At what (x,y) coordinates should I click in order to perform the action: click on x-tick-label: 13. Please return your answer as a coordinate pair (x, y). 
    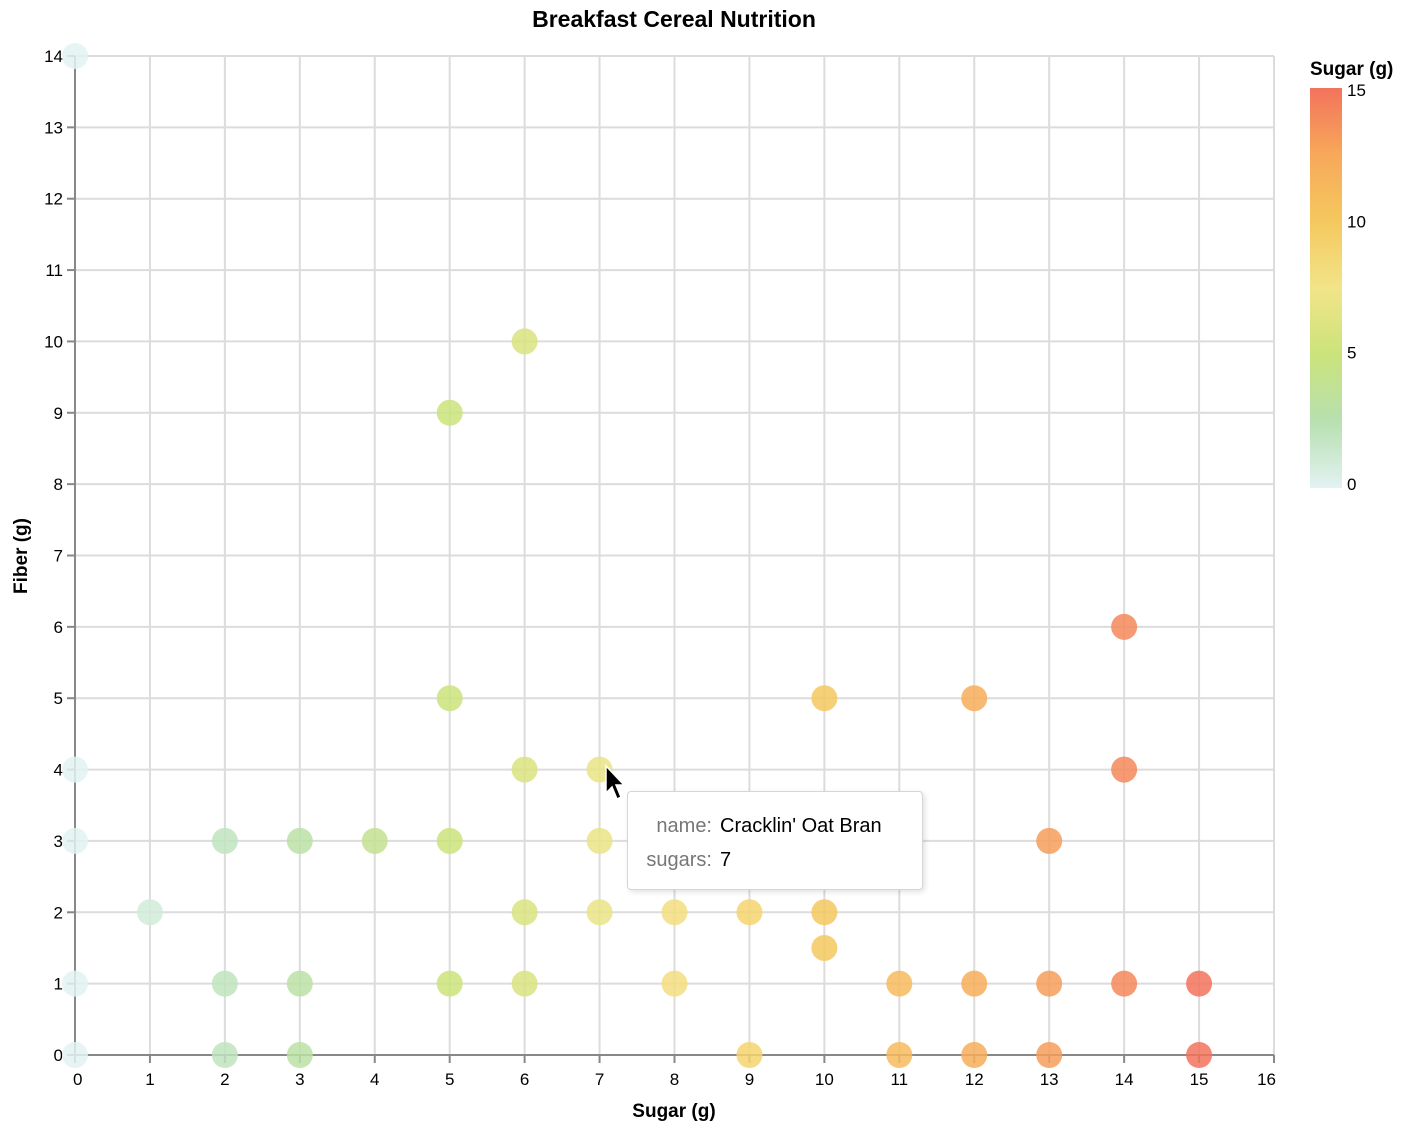
    Looking at the image, I should click on (1049, 1079).